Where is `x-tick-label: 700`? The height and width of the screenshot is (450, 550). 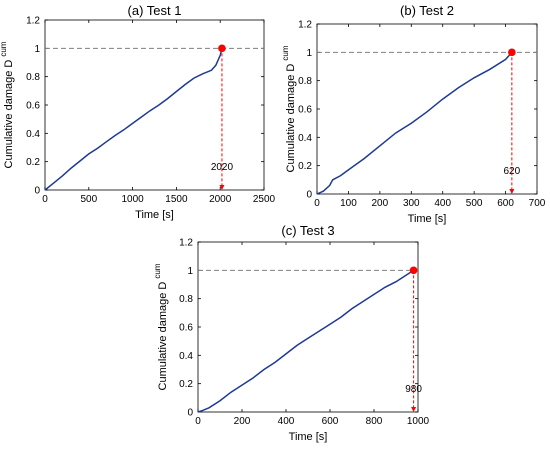
x-tick-label: 700 is located at coordinates (537, 203).